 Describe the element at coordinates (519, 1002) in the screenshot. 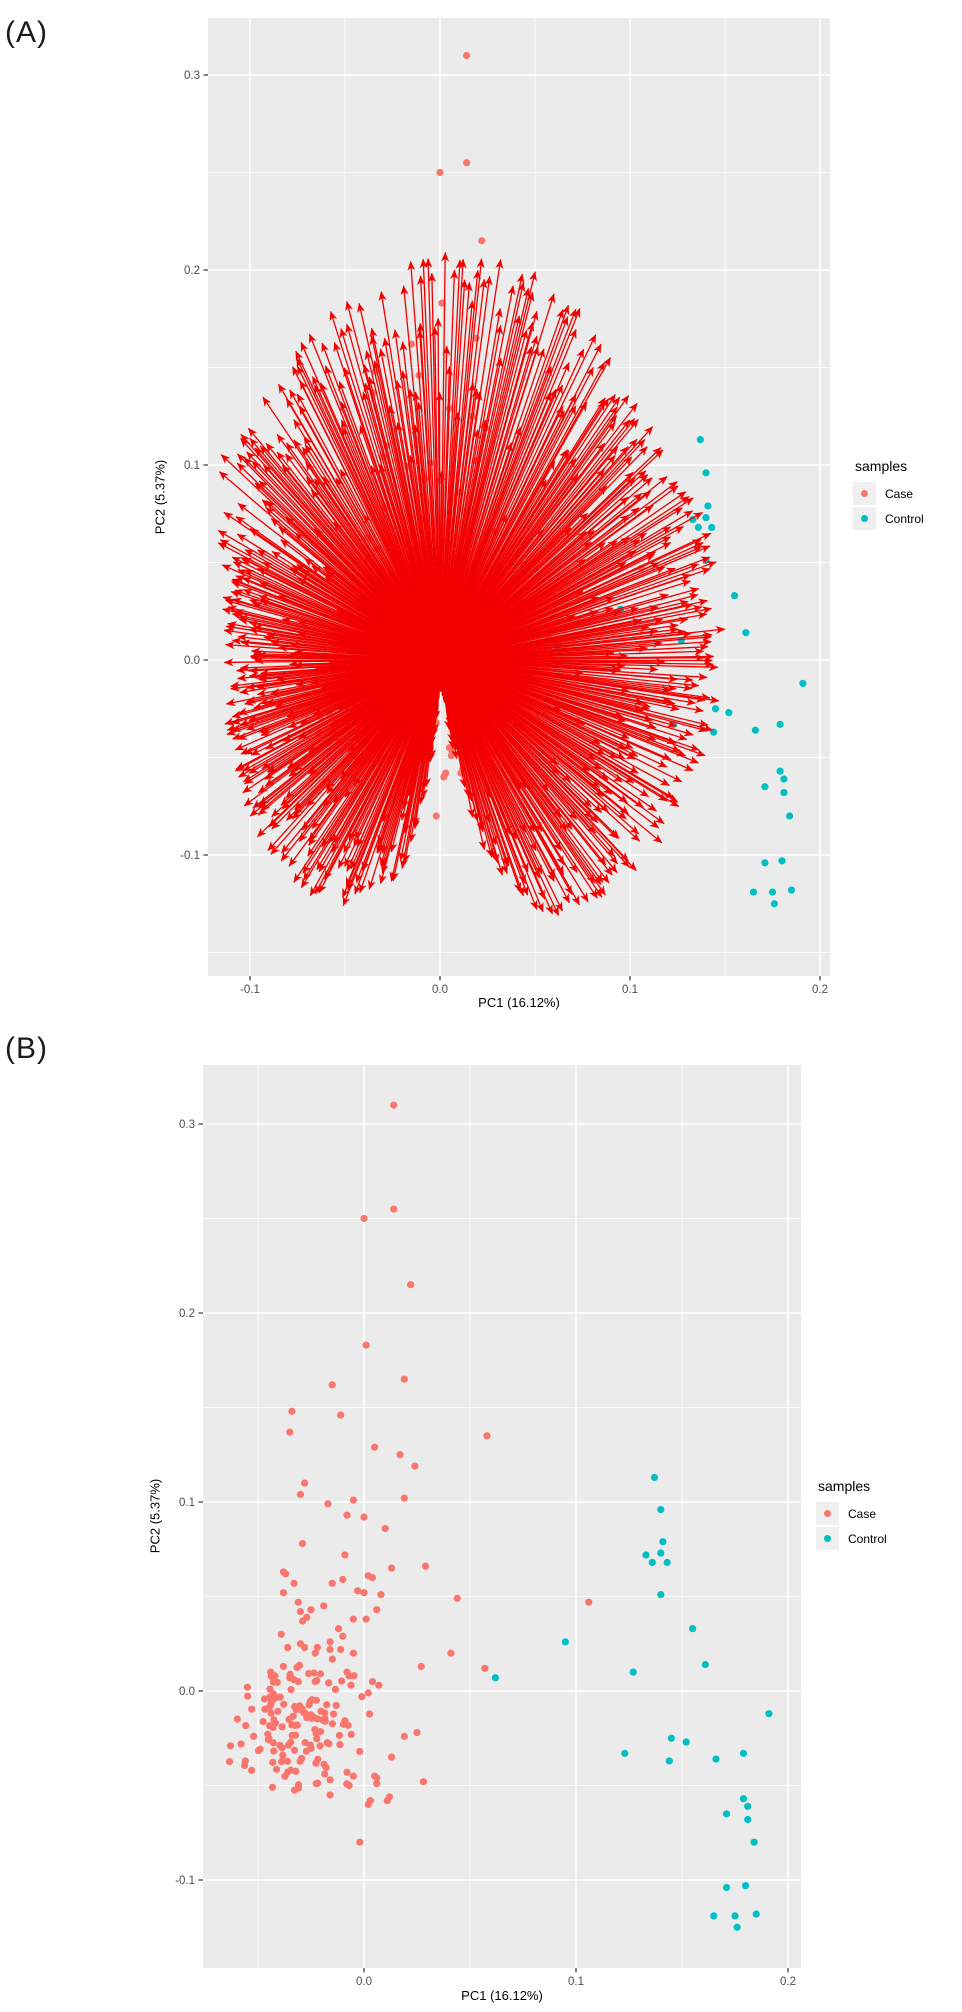

I see `panel-a-x-axis-title: PC1 (16.12%)` at that location.